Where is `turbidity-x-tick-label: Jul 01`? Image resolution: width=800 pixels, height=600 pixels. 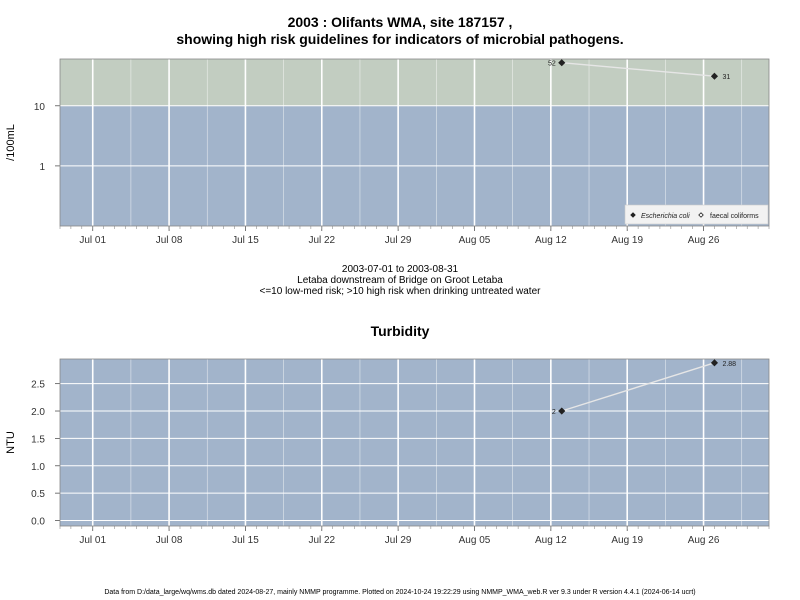
turbidity-x-tick-label: Jul 01 is located at coordinates (92, 540).